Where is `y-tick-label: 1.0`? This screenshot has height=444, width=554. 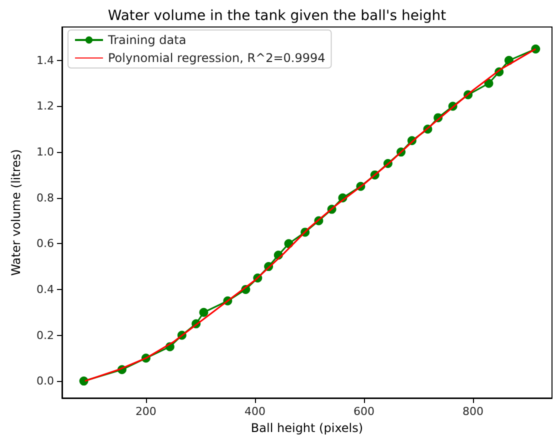
y-tick-label: 1.0 is located at coordinates (45, 152).